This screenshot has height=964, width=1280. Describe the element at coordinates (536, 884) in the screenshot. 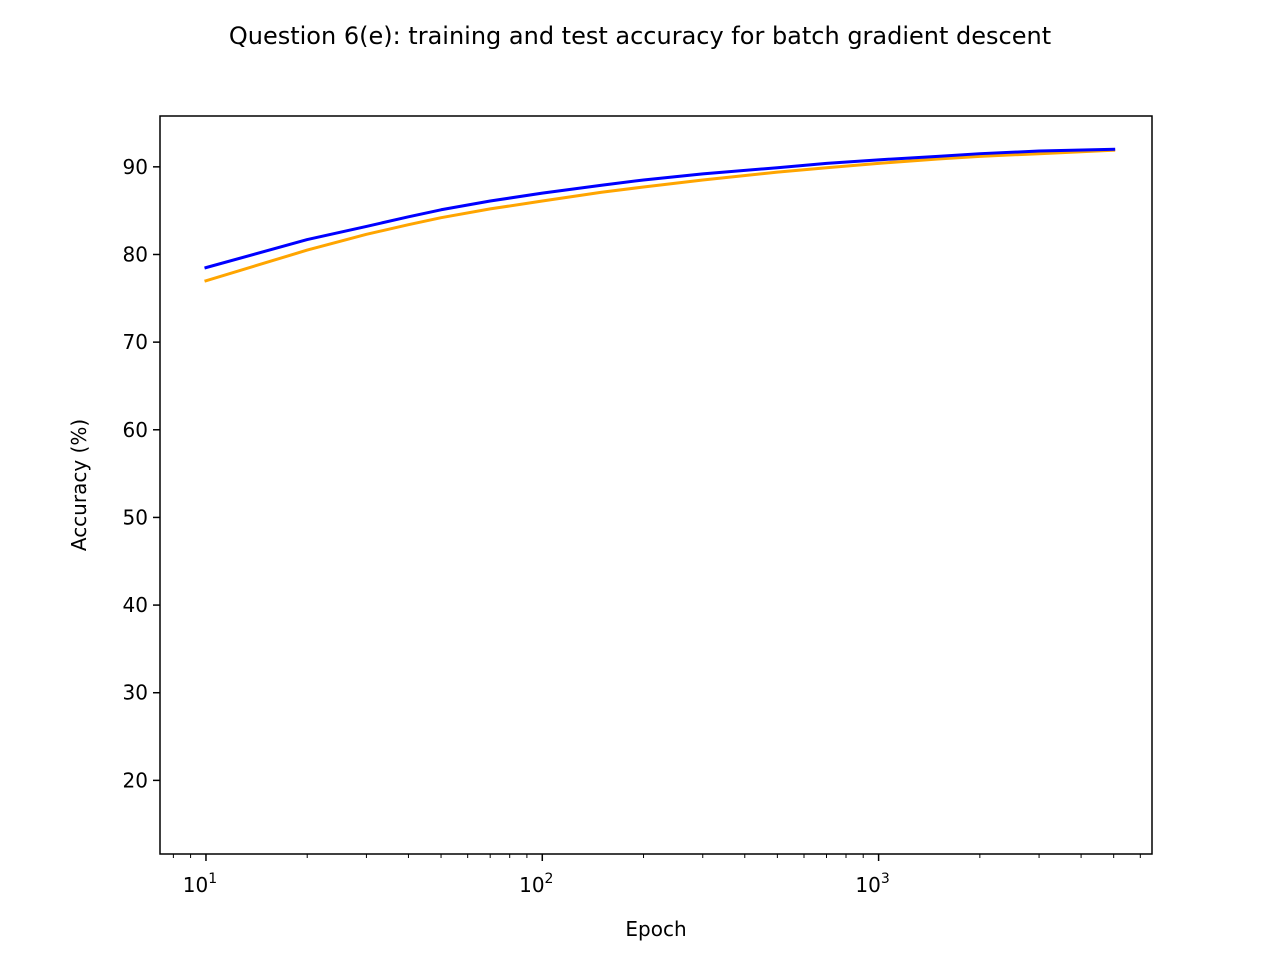

I see `x-tick-label: 10²` at that location.